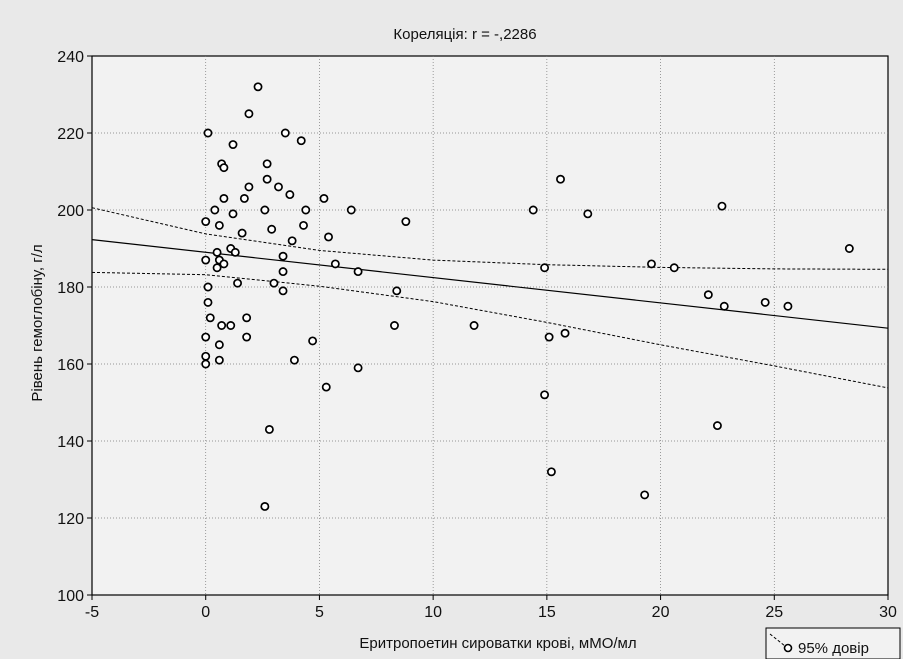 Image resolution: width=903 pixels, height=659 pixels. I want to click on regression-line, so click(490, 284).